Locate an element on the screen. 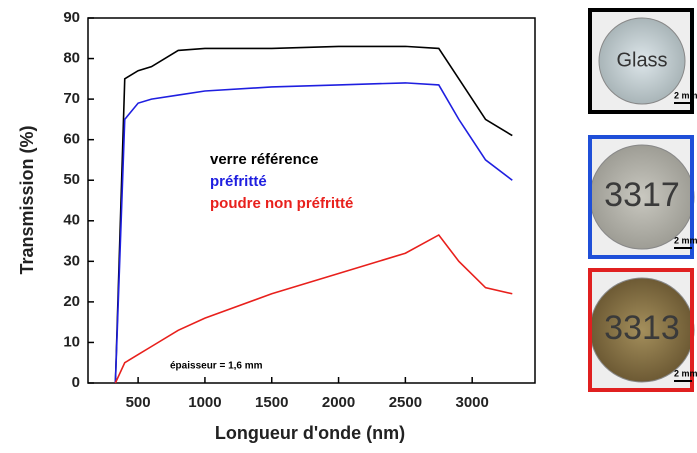  y-axis-title: Transmission (%) is located at coordinates (27, 199).